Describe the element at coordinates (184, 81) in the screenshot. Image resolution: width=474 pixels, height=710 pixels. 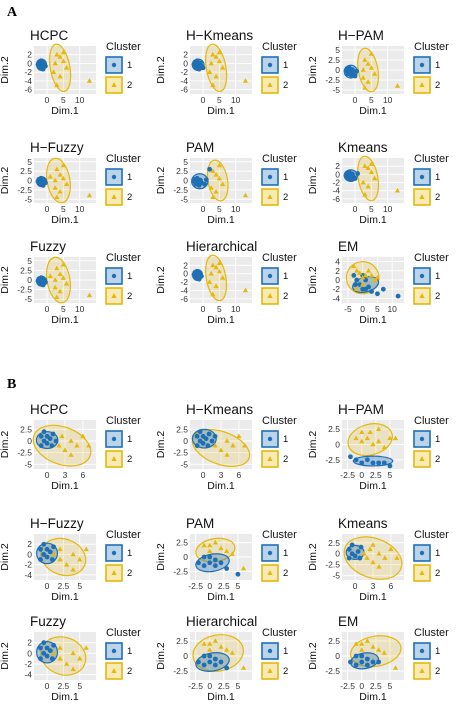
I see `y-tick-label: -4` at that location.